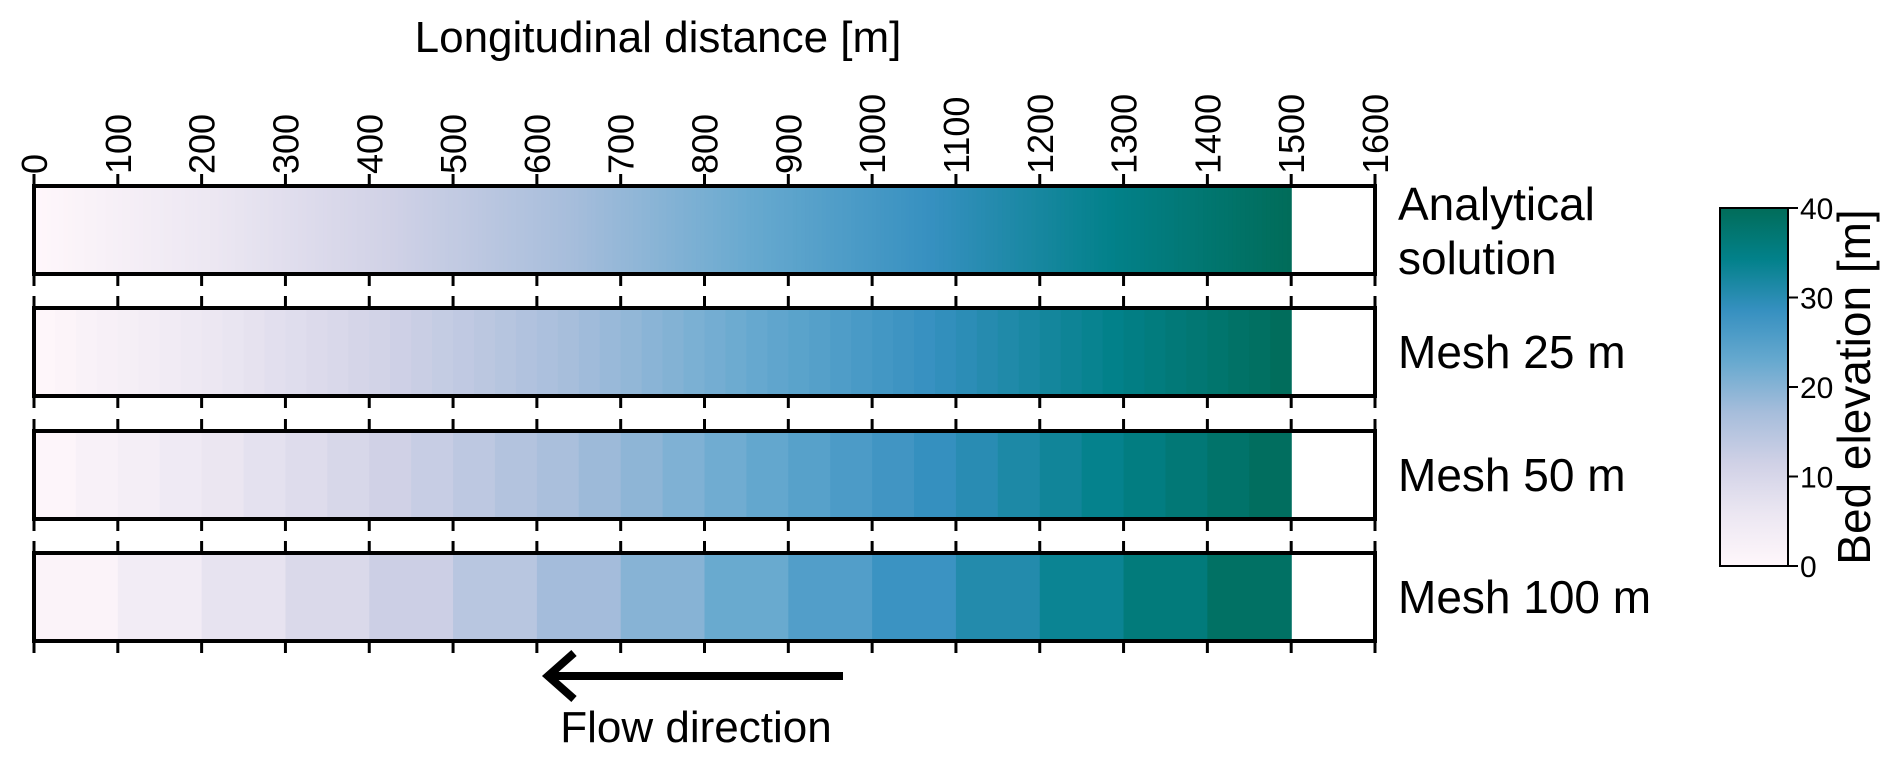 The image size is (1891, 762). Describe the element at coordinates (1816, 299) in the screenshot. I see `colorbar-tick-label: 30` at that location.